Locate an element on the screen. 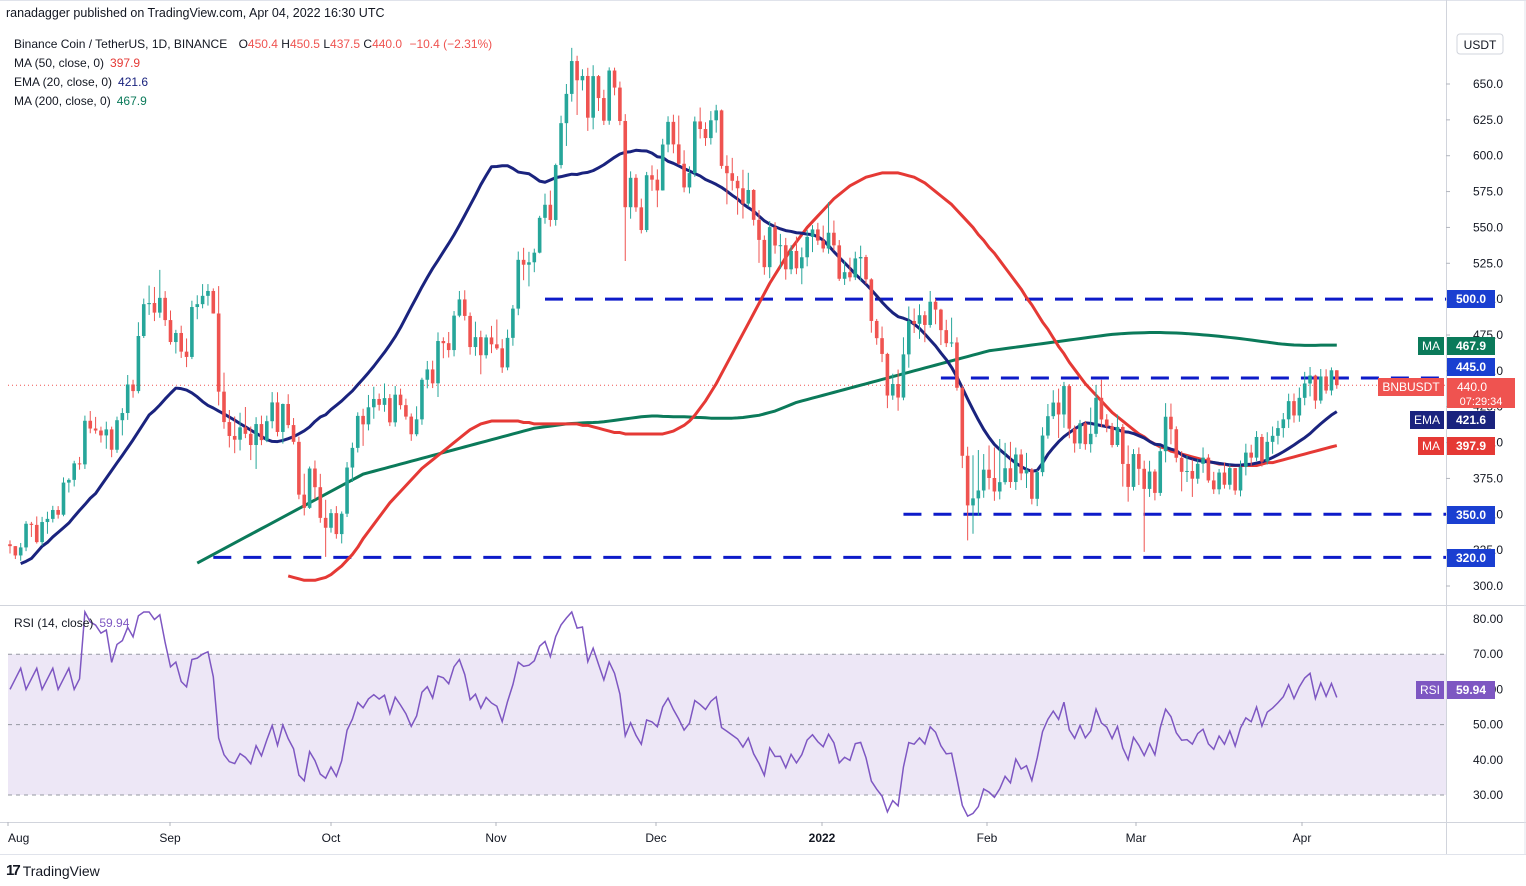 The image size is (1526, 886). legend-rsi-label: RSI (14, close) is located at coordinates (54, 623).